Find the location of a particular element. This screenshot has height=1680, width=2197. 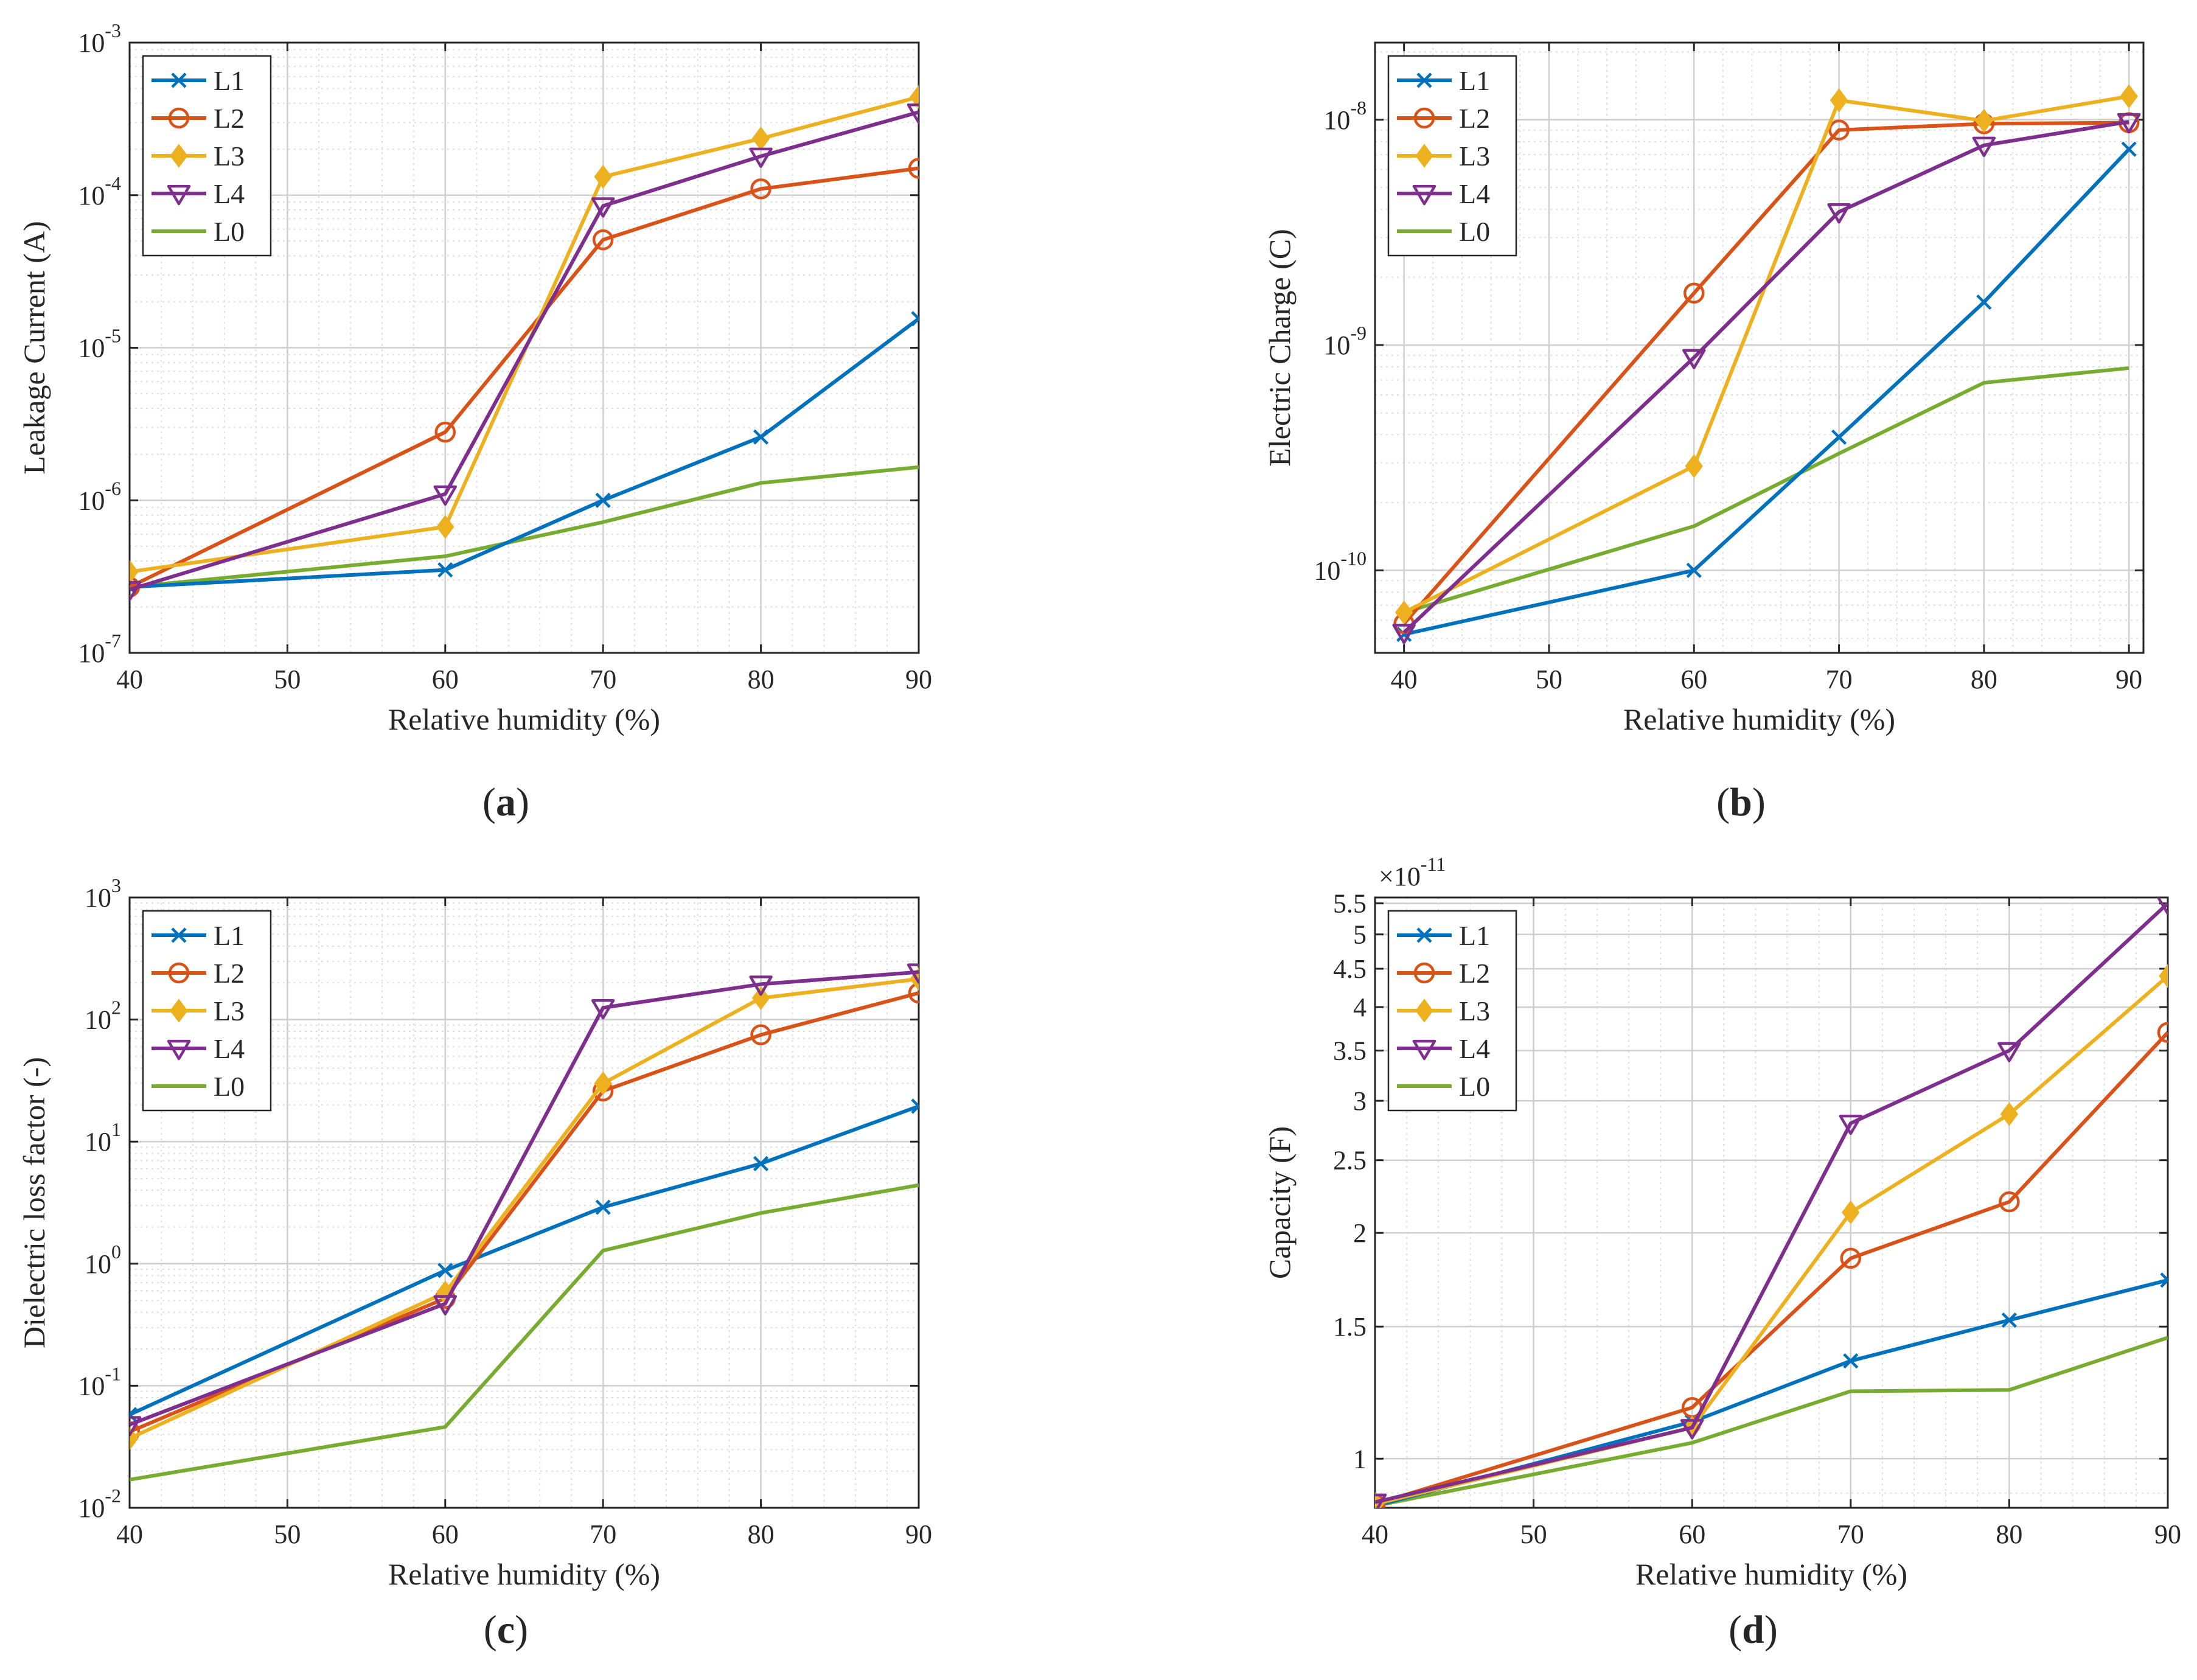

multiplier-exponent: -11 is located at coordinates (1434, 864).